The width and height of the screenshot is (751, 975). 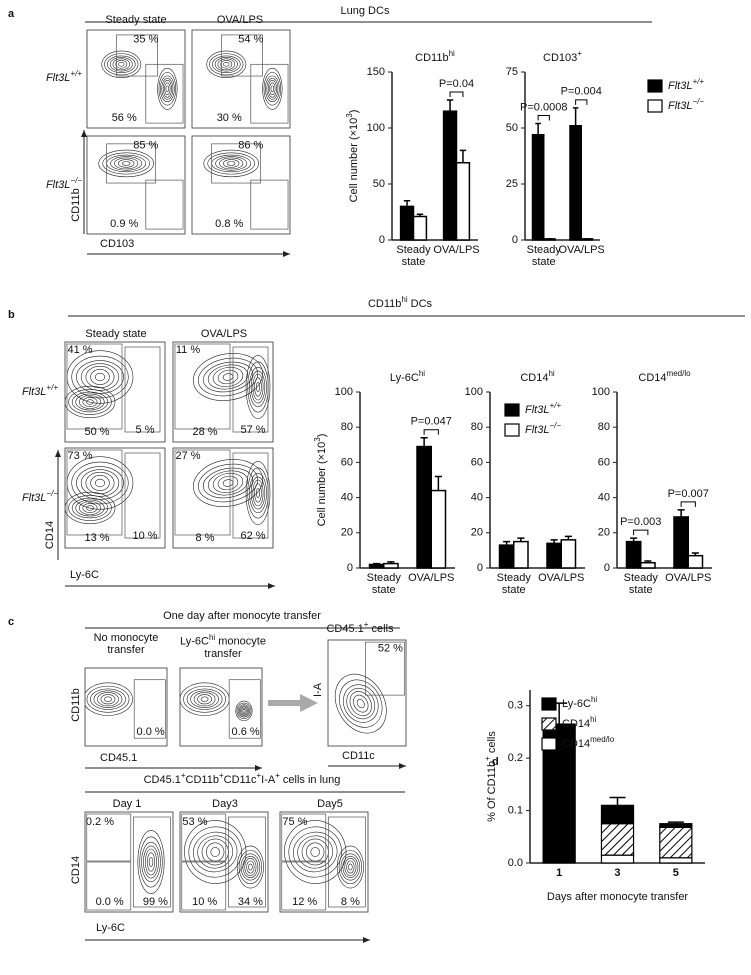 What do you see at coordinates (431, 422) in the screenshot?
I see `p-value: P=0.047` at bounding box center [431, 422].